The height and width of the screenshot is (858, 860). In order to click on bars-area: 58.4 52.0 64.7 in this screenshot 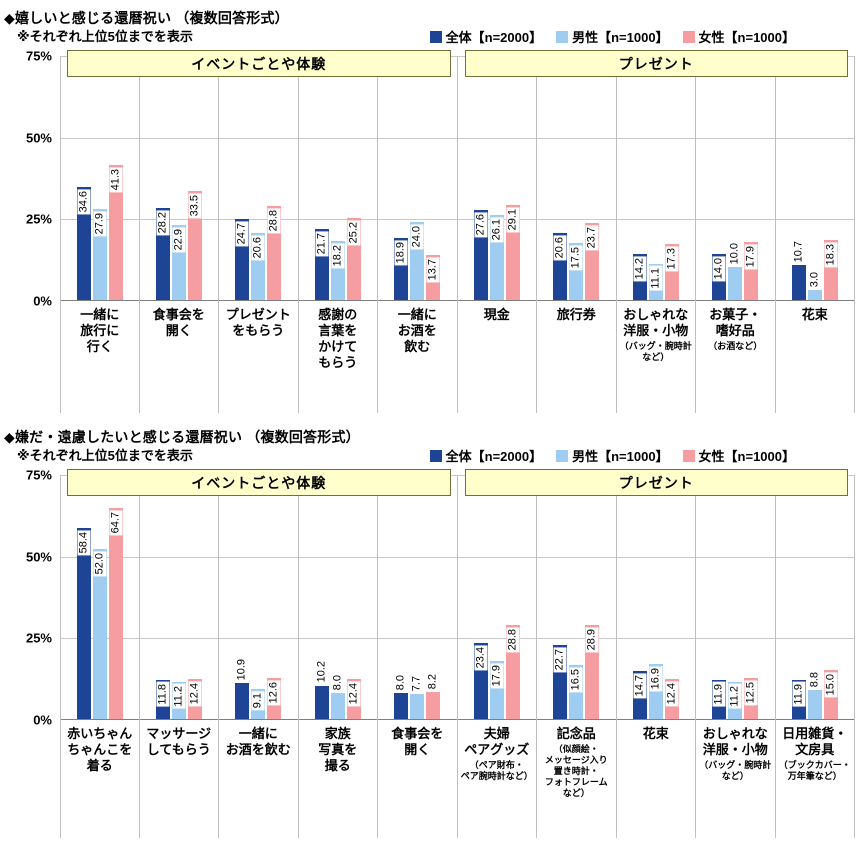, I will do `click(100, 597)`.